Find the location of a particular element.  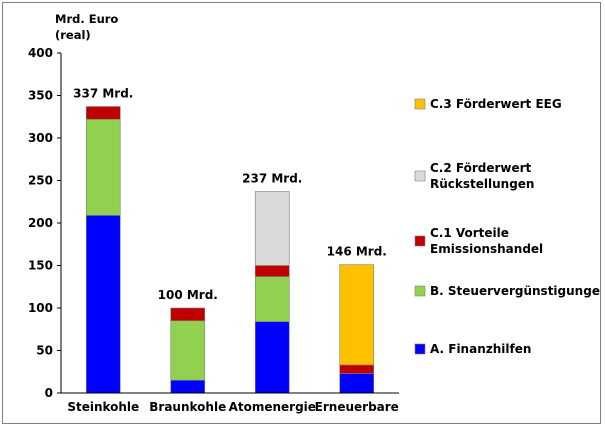

x-category-label: Atomenergie is located at coordinates (272, 407).